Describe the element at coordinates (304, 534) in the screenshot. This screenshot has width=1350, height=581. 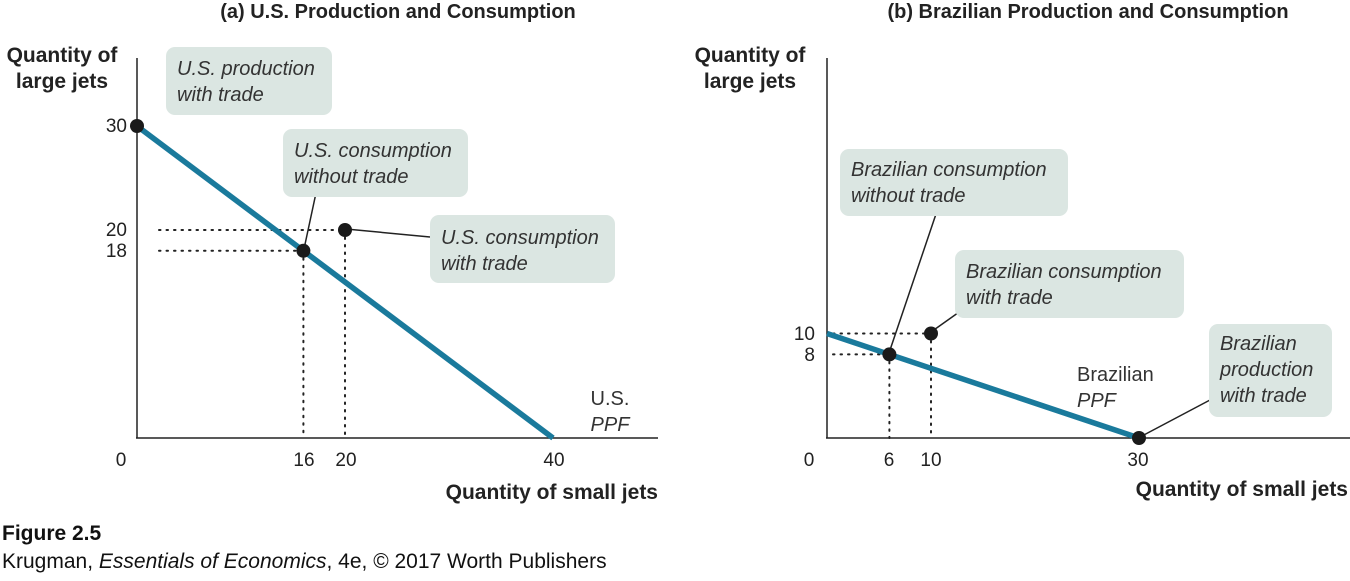
I see `figure-number: Figure 2.5` at that location.